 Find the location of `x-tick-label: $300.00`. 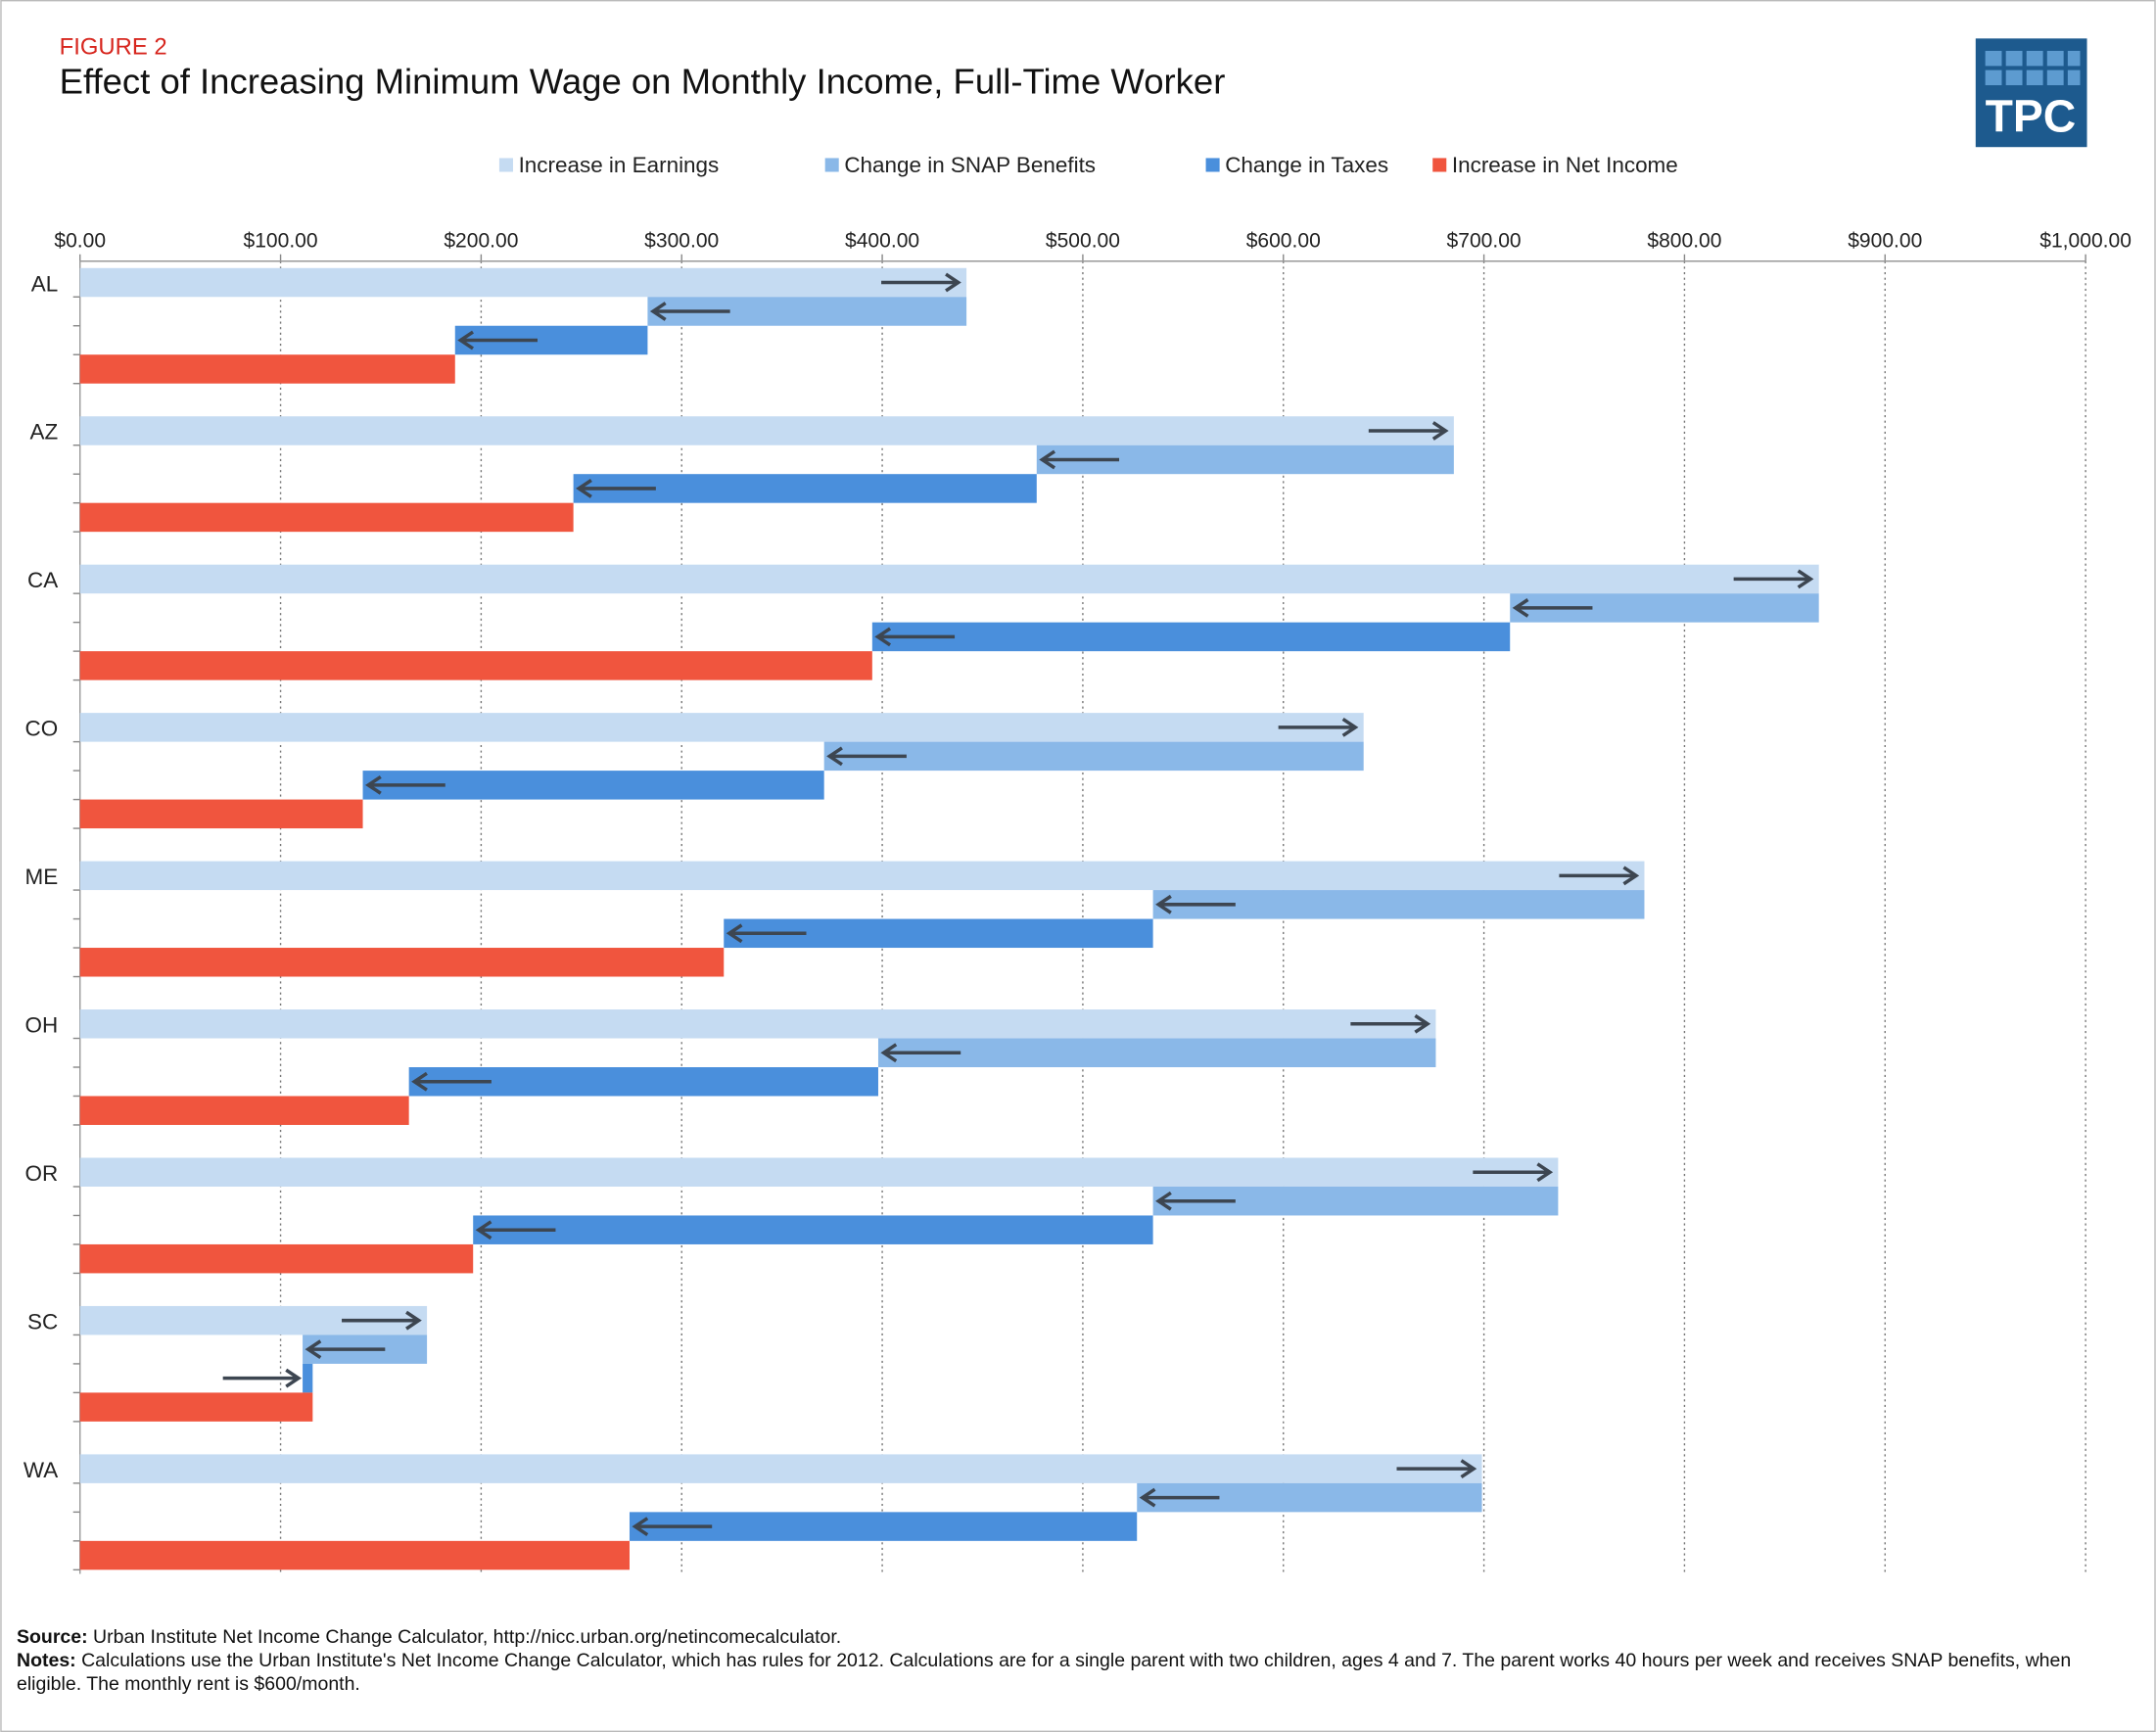

x-tick-label: $300.00 is located at coordinates (681, 241).